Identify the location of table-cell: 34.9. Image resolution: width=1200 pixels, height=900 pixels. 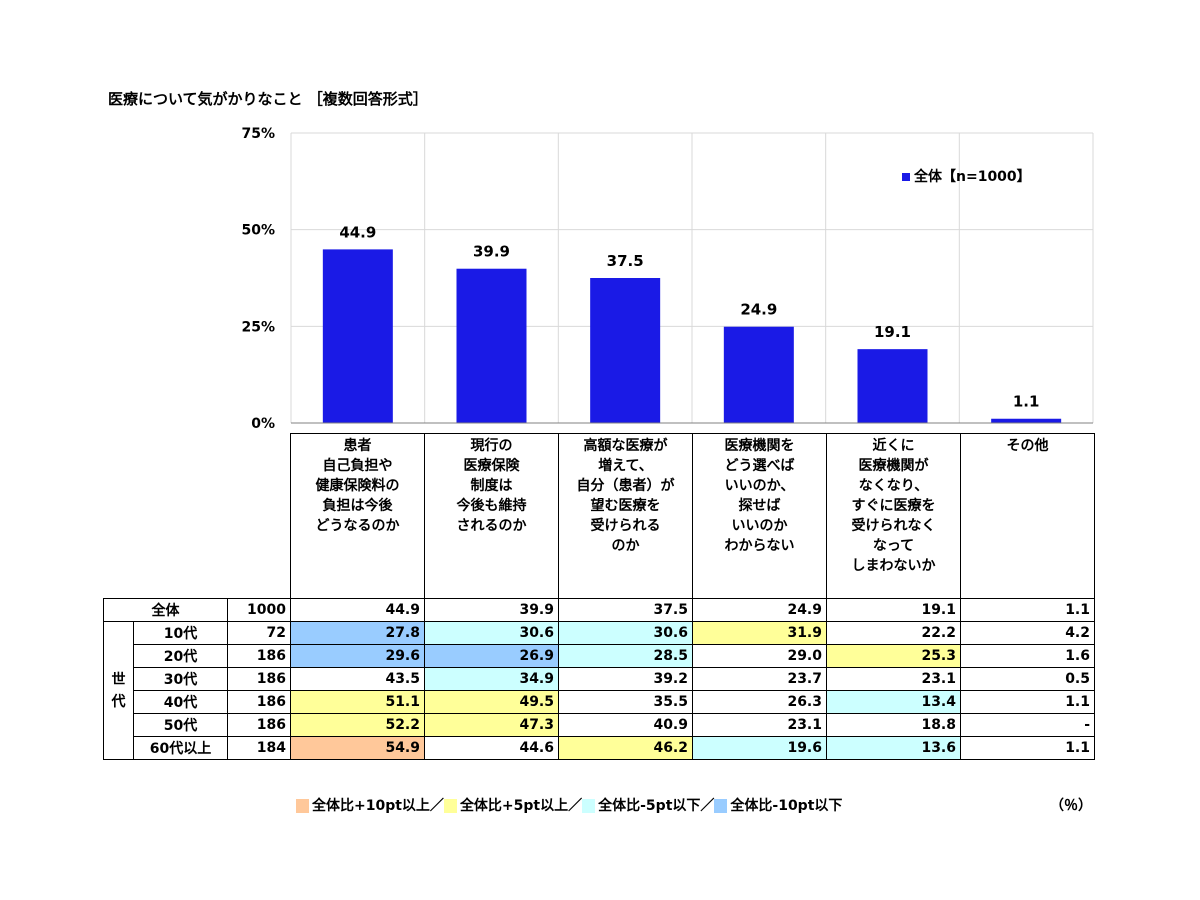
(491, 679).